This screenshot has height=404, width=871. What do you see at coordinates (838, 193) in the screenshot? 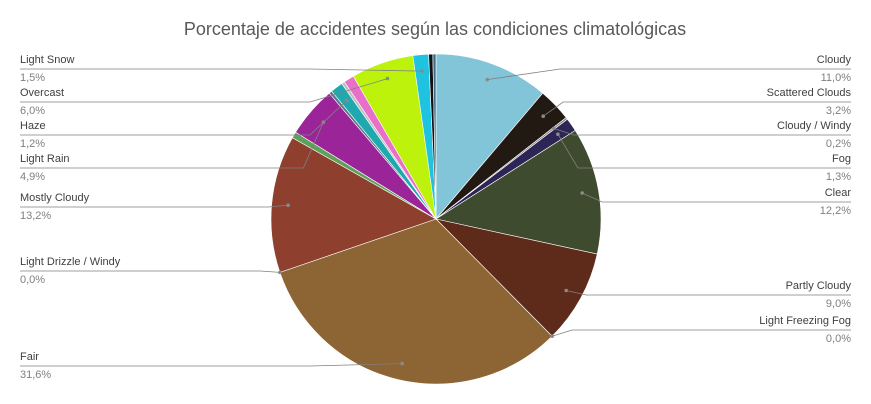
I see `label-name-clear: Clear` at bounding box center [838, 193].